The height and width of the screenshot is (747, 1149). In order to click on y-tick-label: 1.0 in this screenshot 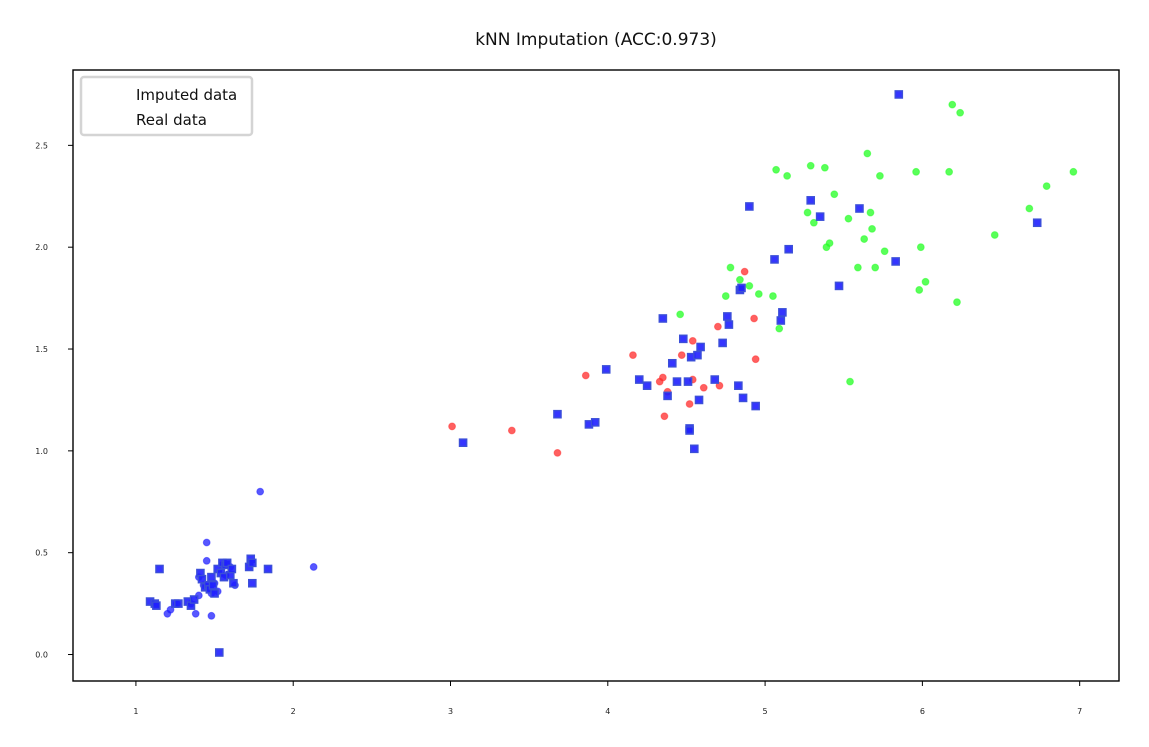, I will do `click(41, 451)`.